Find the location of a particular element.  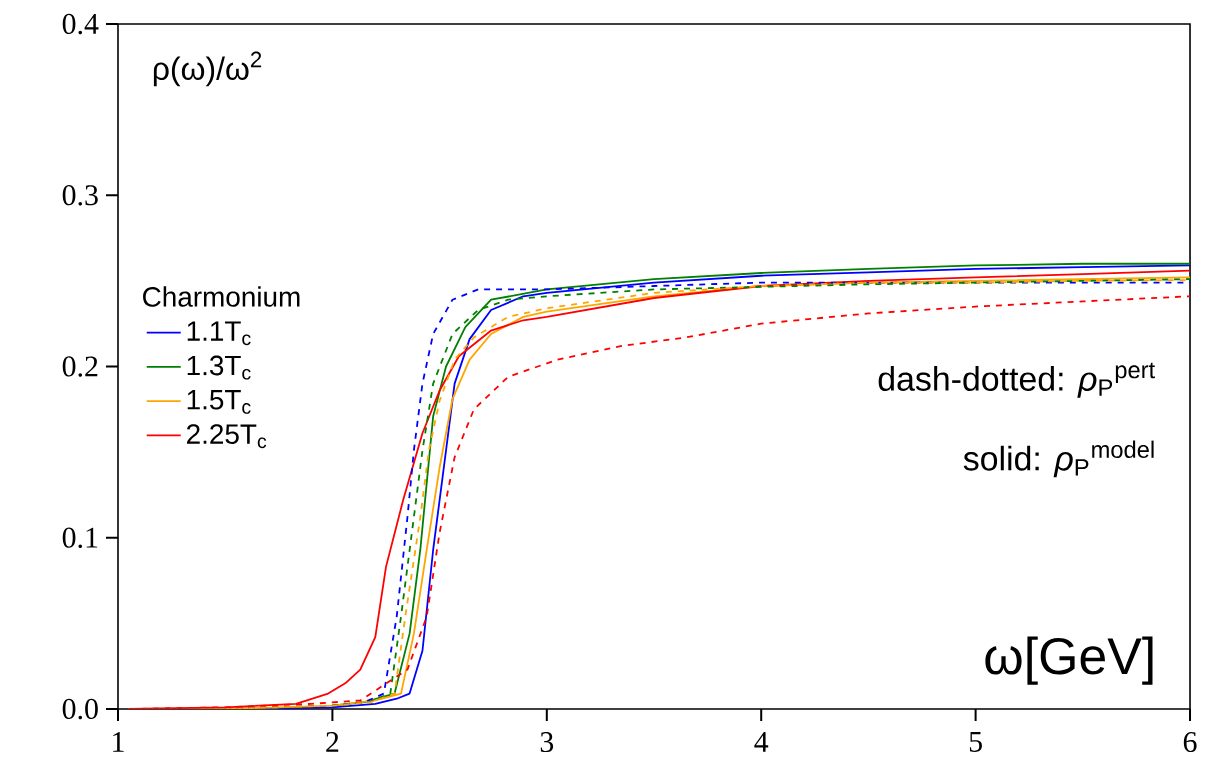

x-tick-label: 4 is located at coordinates (761, 742).